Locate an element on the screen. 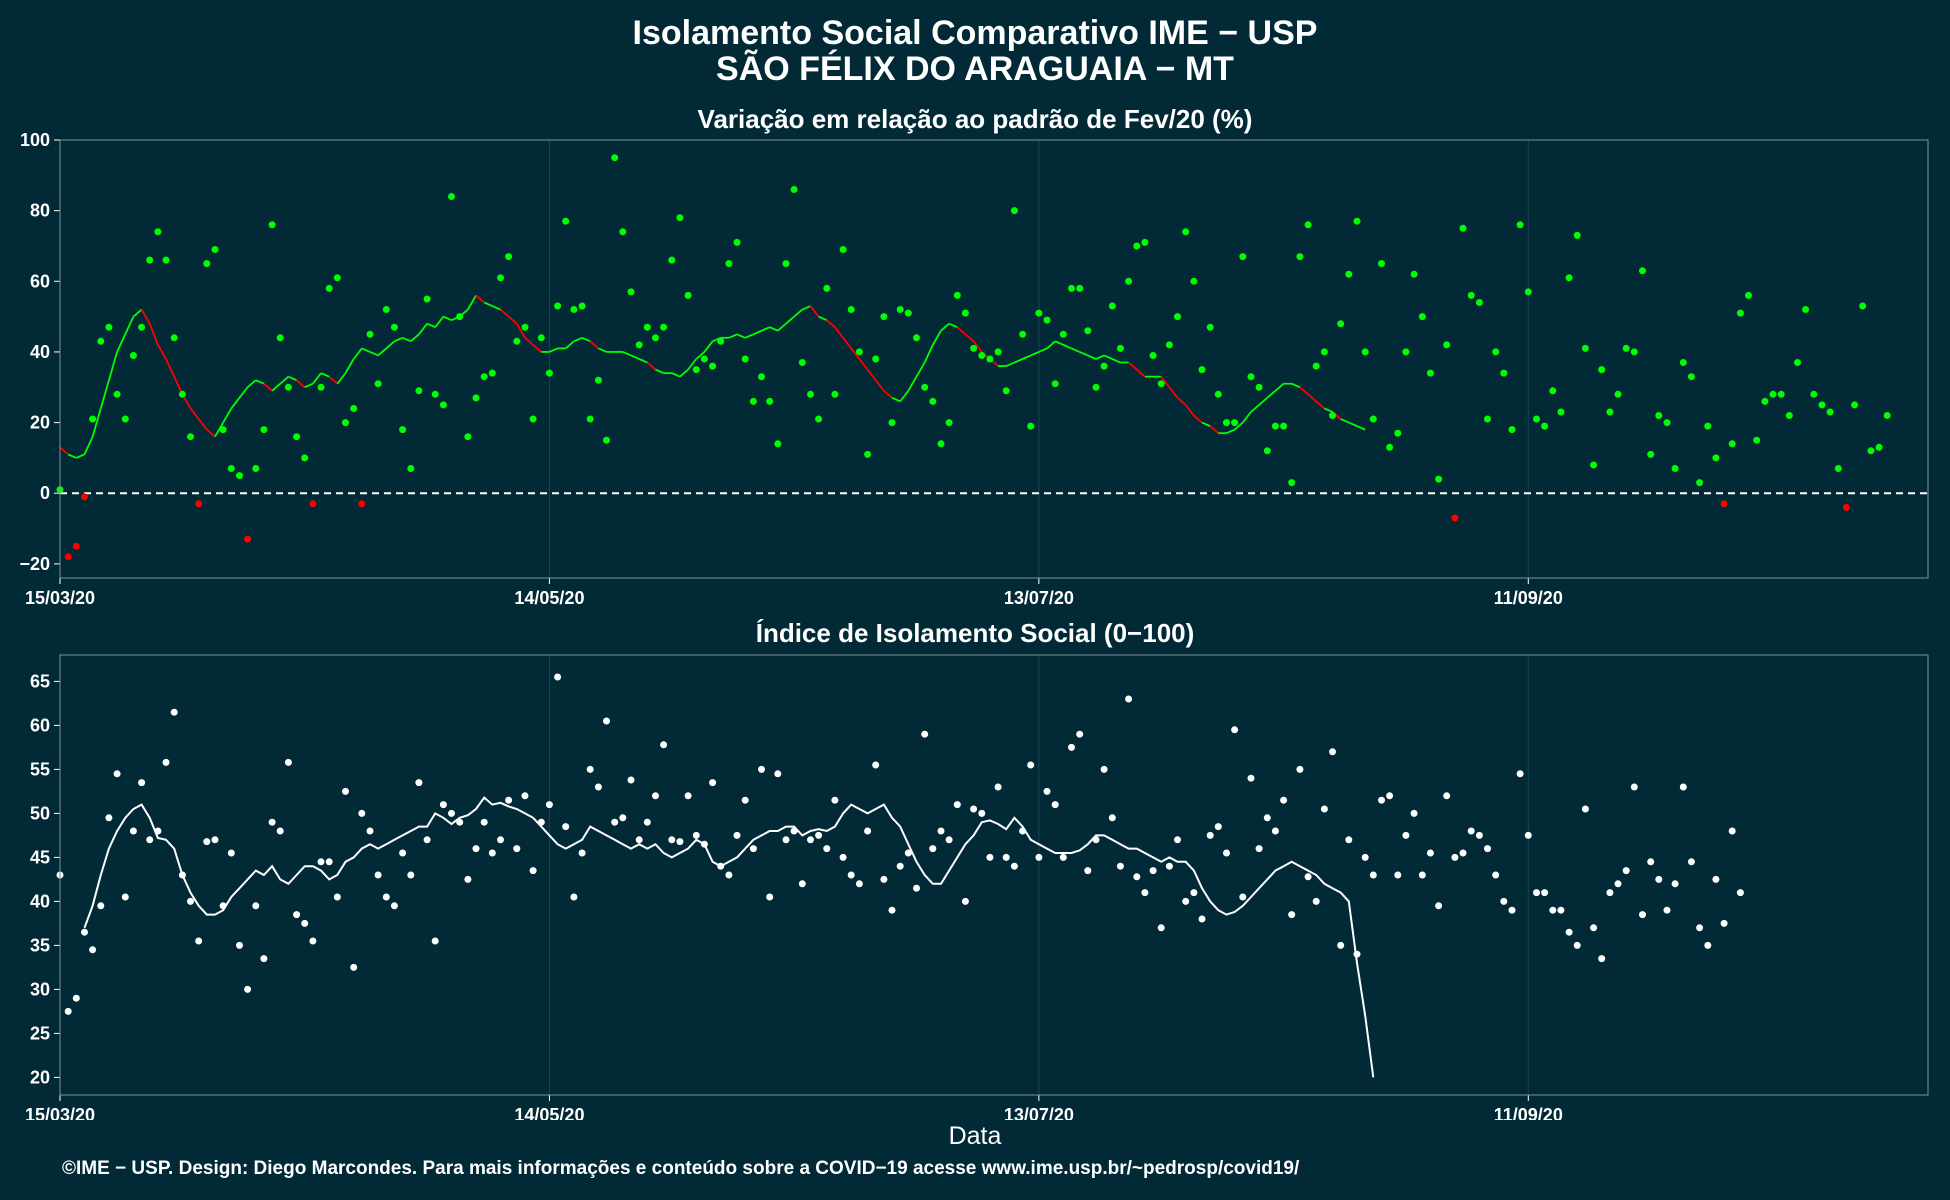 This screenshot has height=1200, width=1950. y-tick-label: 40 is located at coordinates (40, 352).